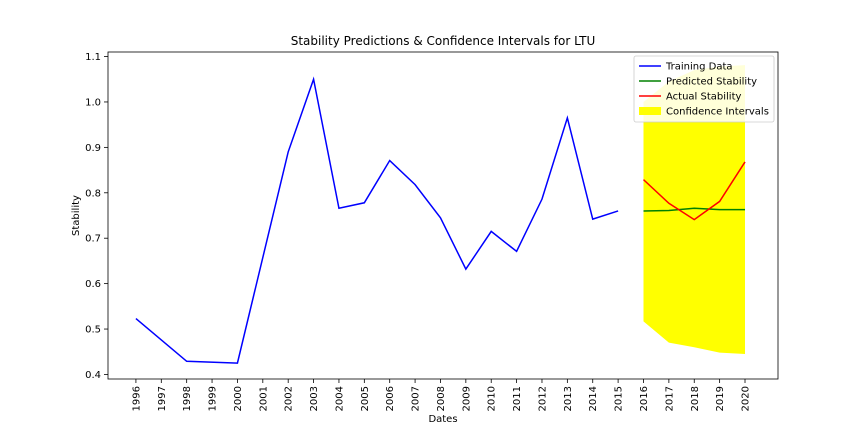 The height and width of the screenshot is (432, 864). What do you see at coordinates (314, 398) in the screenshot?
I see `x-tick-label: 2003` at bounding box center [314, 398].